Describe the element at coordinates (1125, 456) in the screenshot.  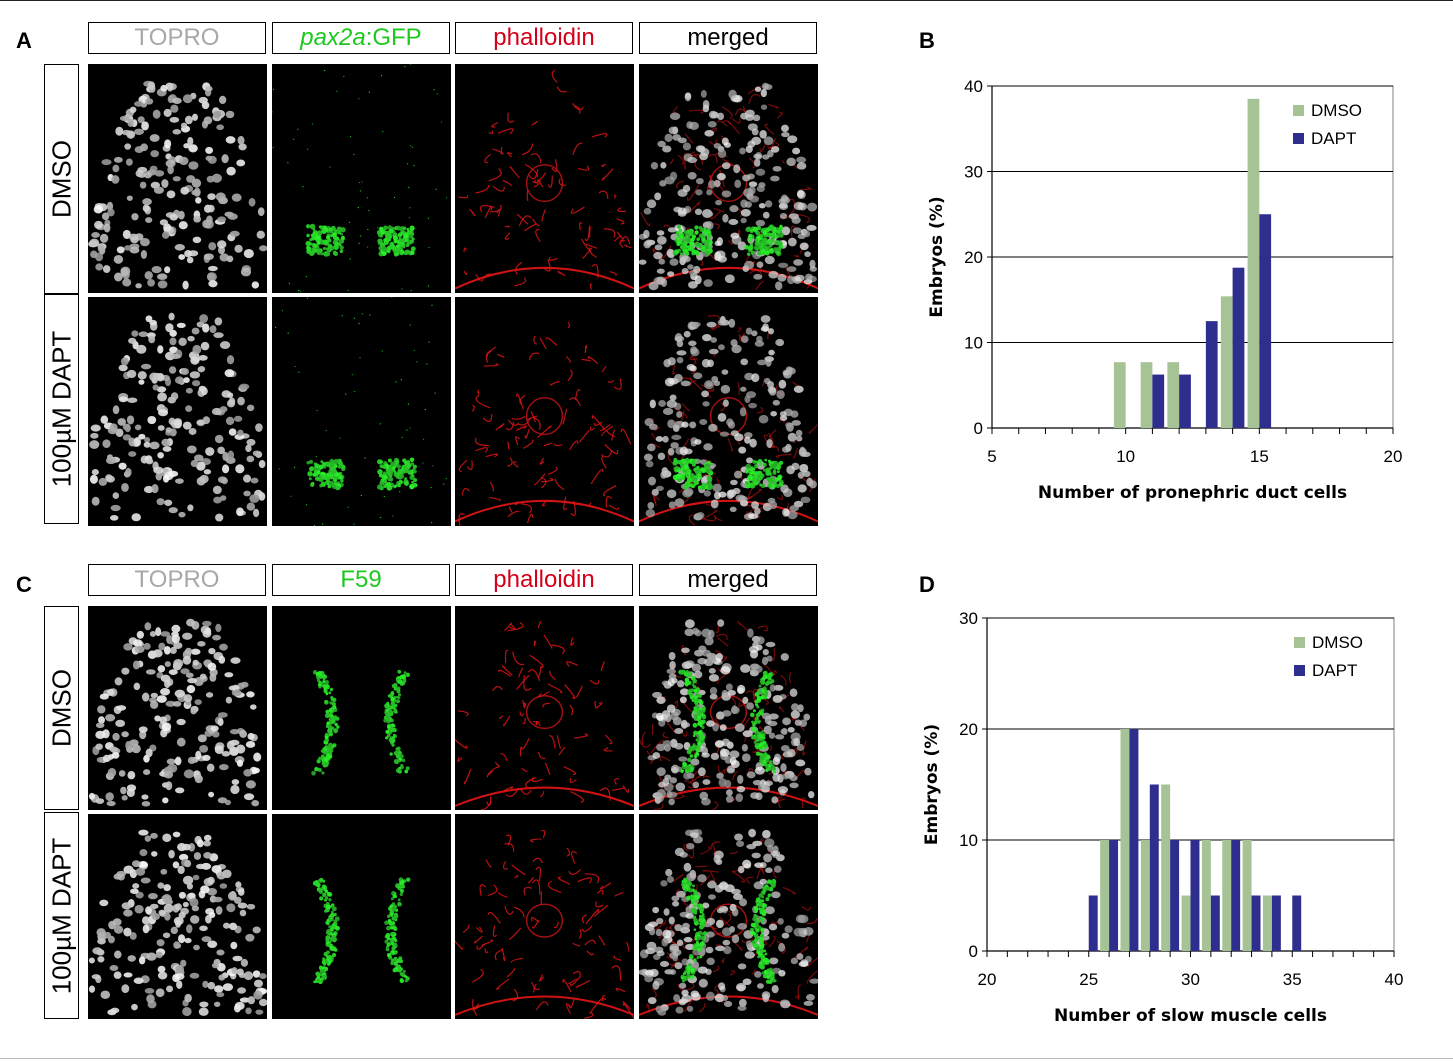
I see `x-tick-label: 10` at that location.